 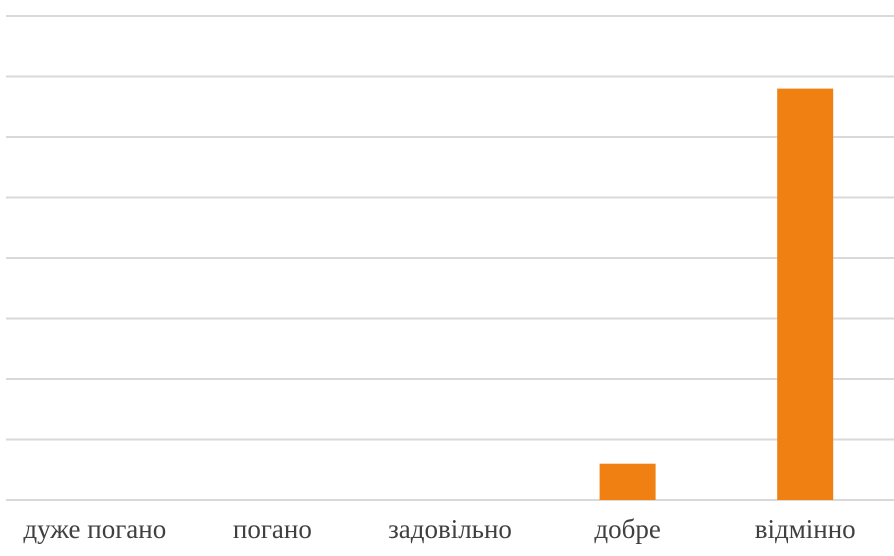 I want to click on category-labels: дуже погано погано задовільно добре відмінно, so click(x=439, y=529).